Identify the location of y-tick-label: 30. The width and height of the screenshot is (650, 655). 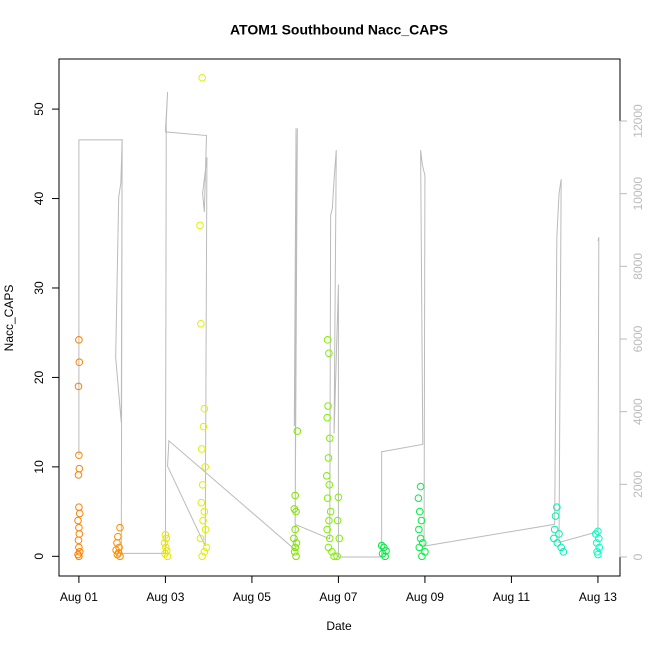
(39, 288).